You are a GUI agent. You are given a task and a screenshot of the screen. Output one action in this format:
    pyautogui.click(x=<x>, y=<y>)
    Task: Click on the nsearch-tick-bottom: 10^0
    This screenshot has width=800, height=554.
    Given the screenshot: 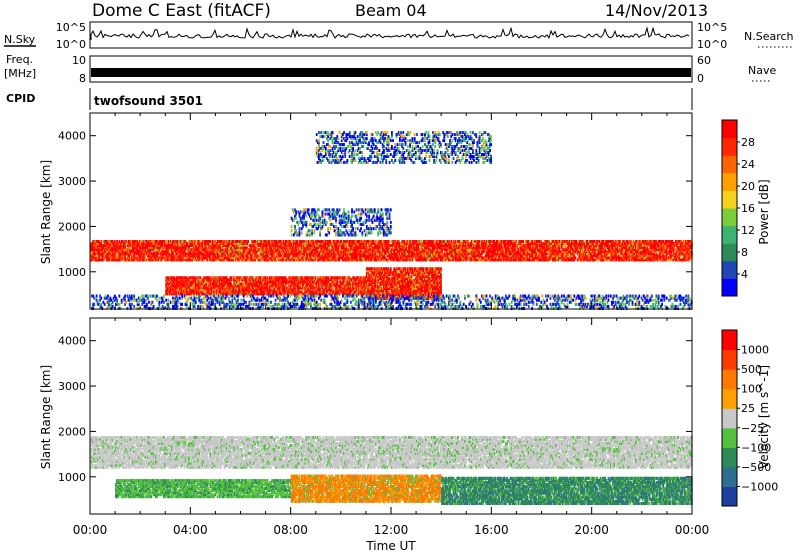 What is the action you would take?
    pyautogui.click(x=712, y=44)
    